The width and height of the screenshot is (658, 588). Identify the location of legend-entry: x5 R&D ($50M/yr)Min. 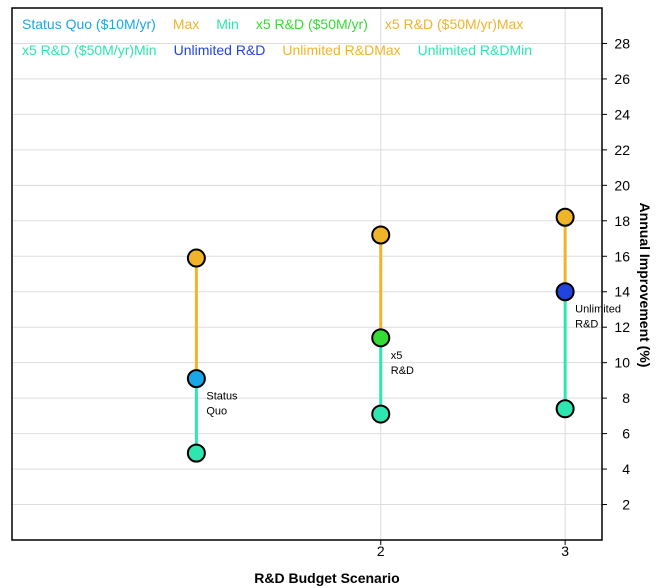
(89, 50).